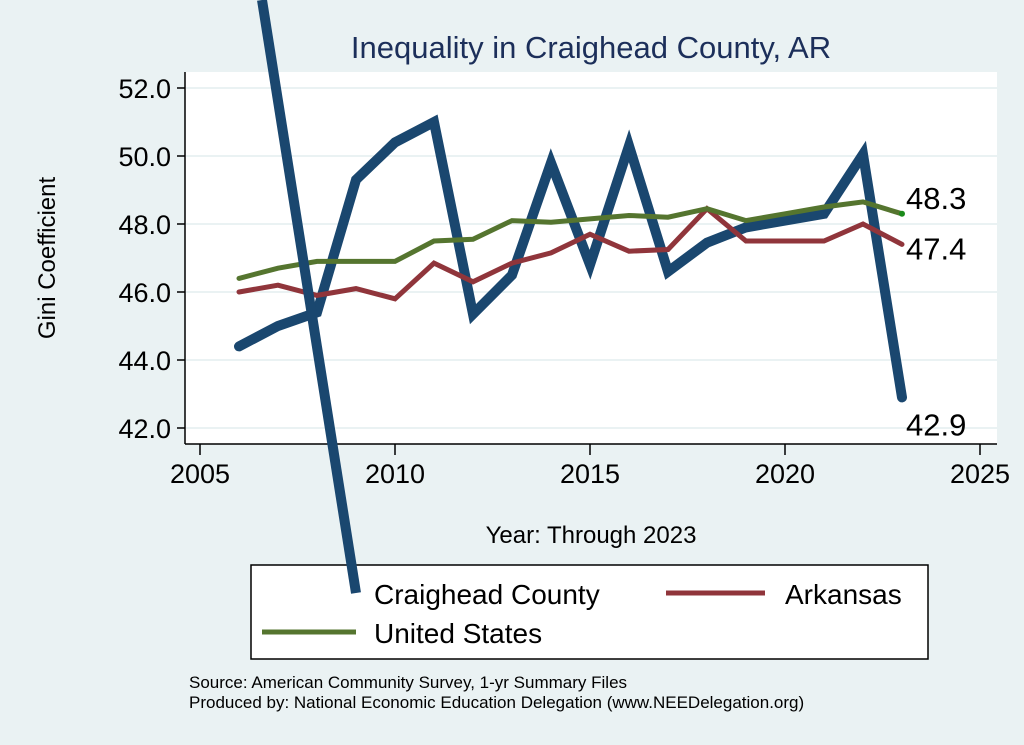 This screenshot has width=1024, height=745. I want to click on end-value-label: 47.4, so click(936, 248).